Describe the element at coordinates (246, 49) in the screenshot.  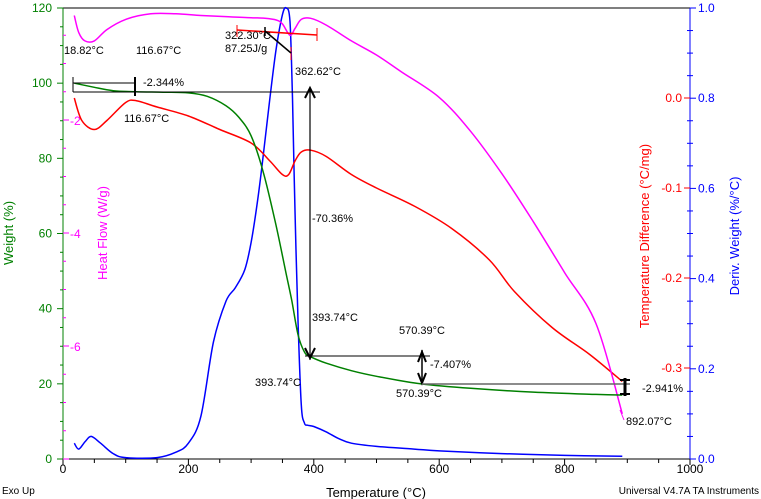
I see `annotation-87-25: 87.25J/g` at that location.